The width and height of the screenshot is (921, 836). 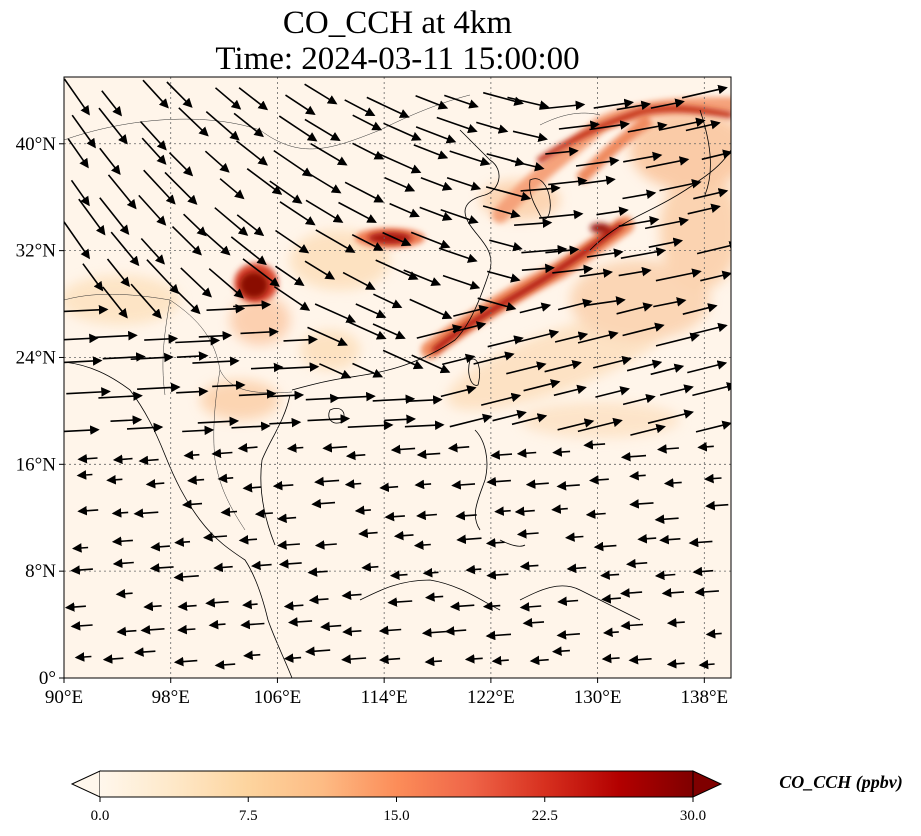 I want to click on y-tick-label: 0°, so click(x=47, y=678).